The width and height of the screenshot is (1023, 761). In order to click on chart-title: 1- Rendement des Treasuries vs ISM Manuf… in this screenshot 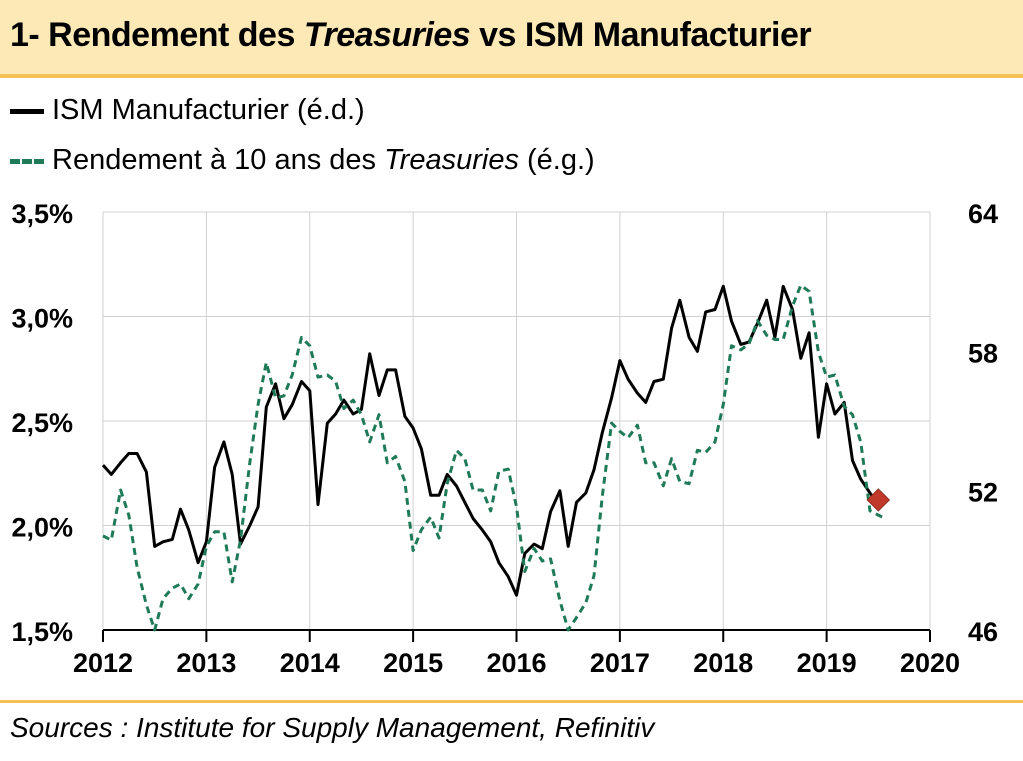, I will do `click(411, 35)`.